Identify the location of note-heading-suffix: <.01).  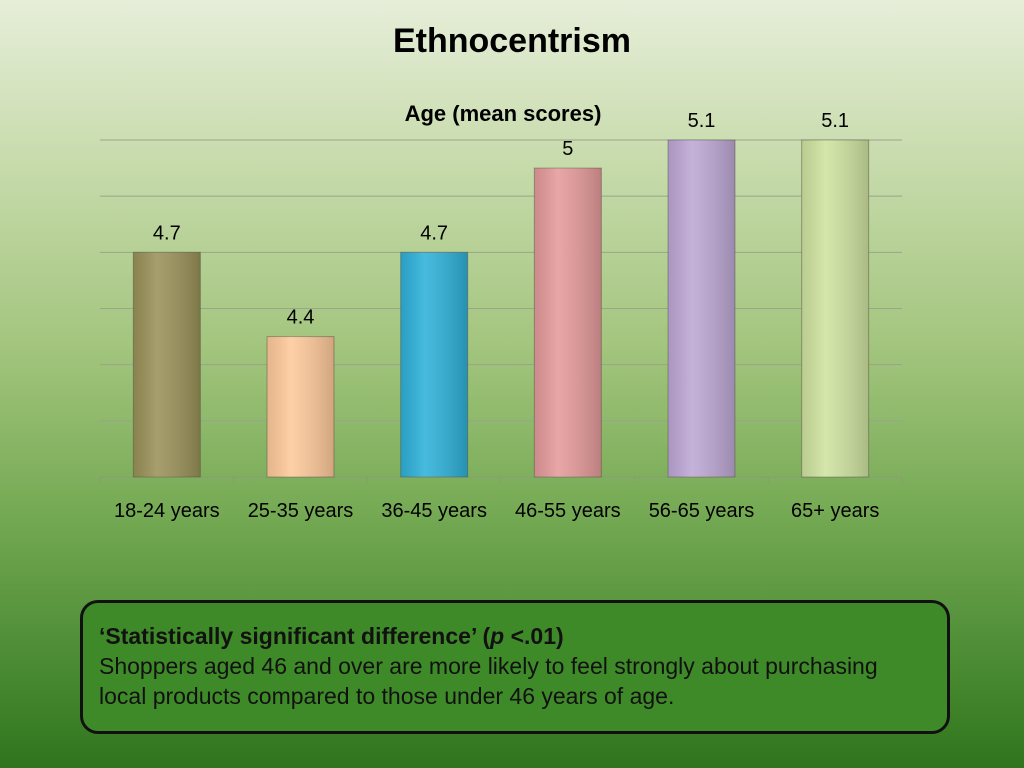
(534, 636).